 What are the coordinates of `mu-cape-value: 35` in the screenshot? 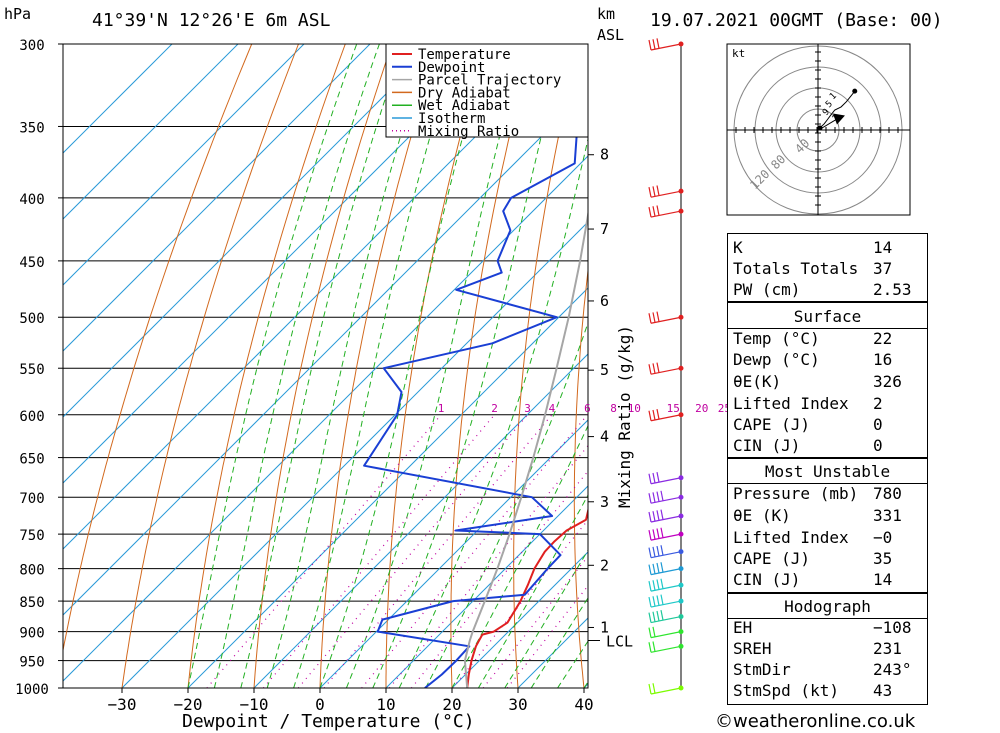 It's located at (883, 558).